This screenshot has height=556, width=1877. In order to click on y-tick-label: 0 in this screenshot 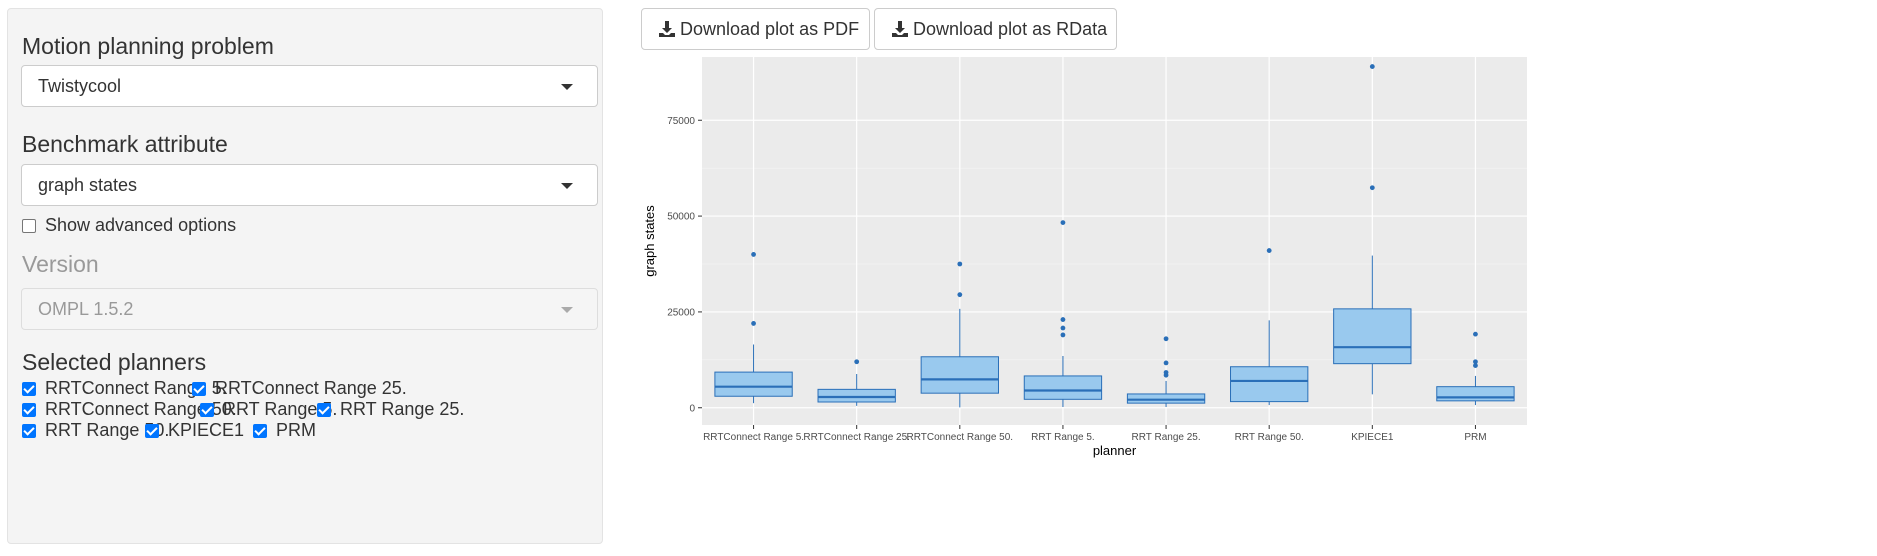, I will do `click(692, 408)`.